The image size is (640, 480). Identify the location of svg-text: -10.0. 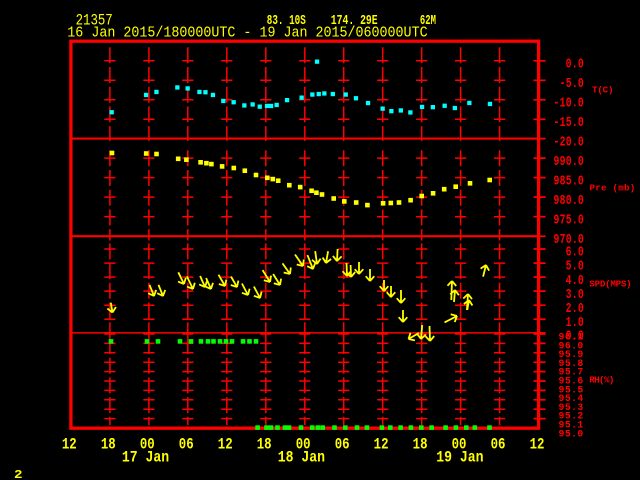
(569, 103).